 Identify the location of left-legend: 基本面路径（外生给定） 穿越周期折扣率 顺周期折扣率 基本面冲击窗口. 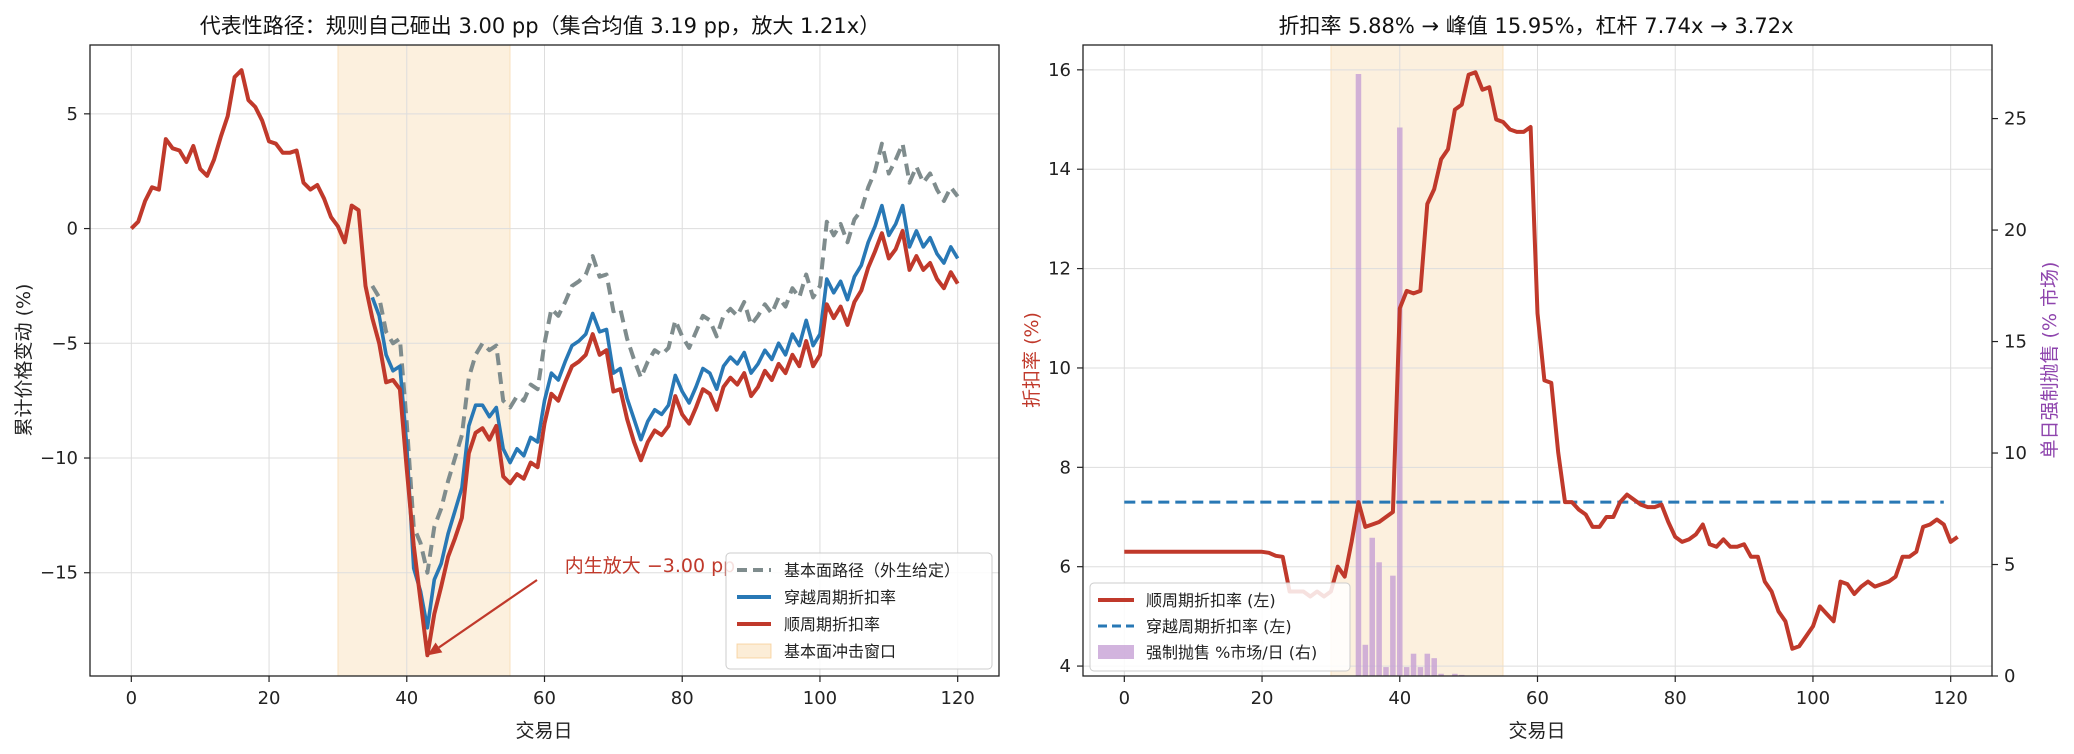
(859, 611).